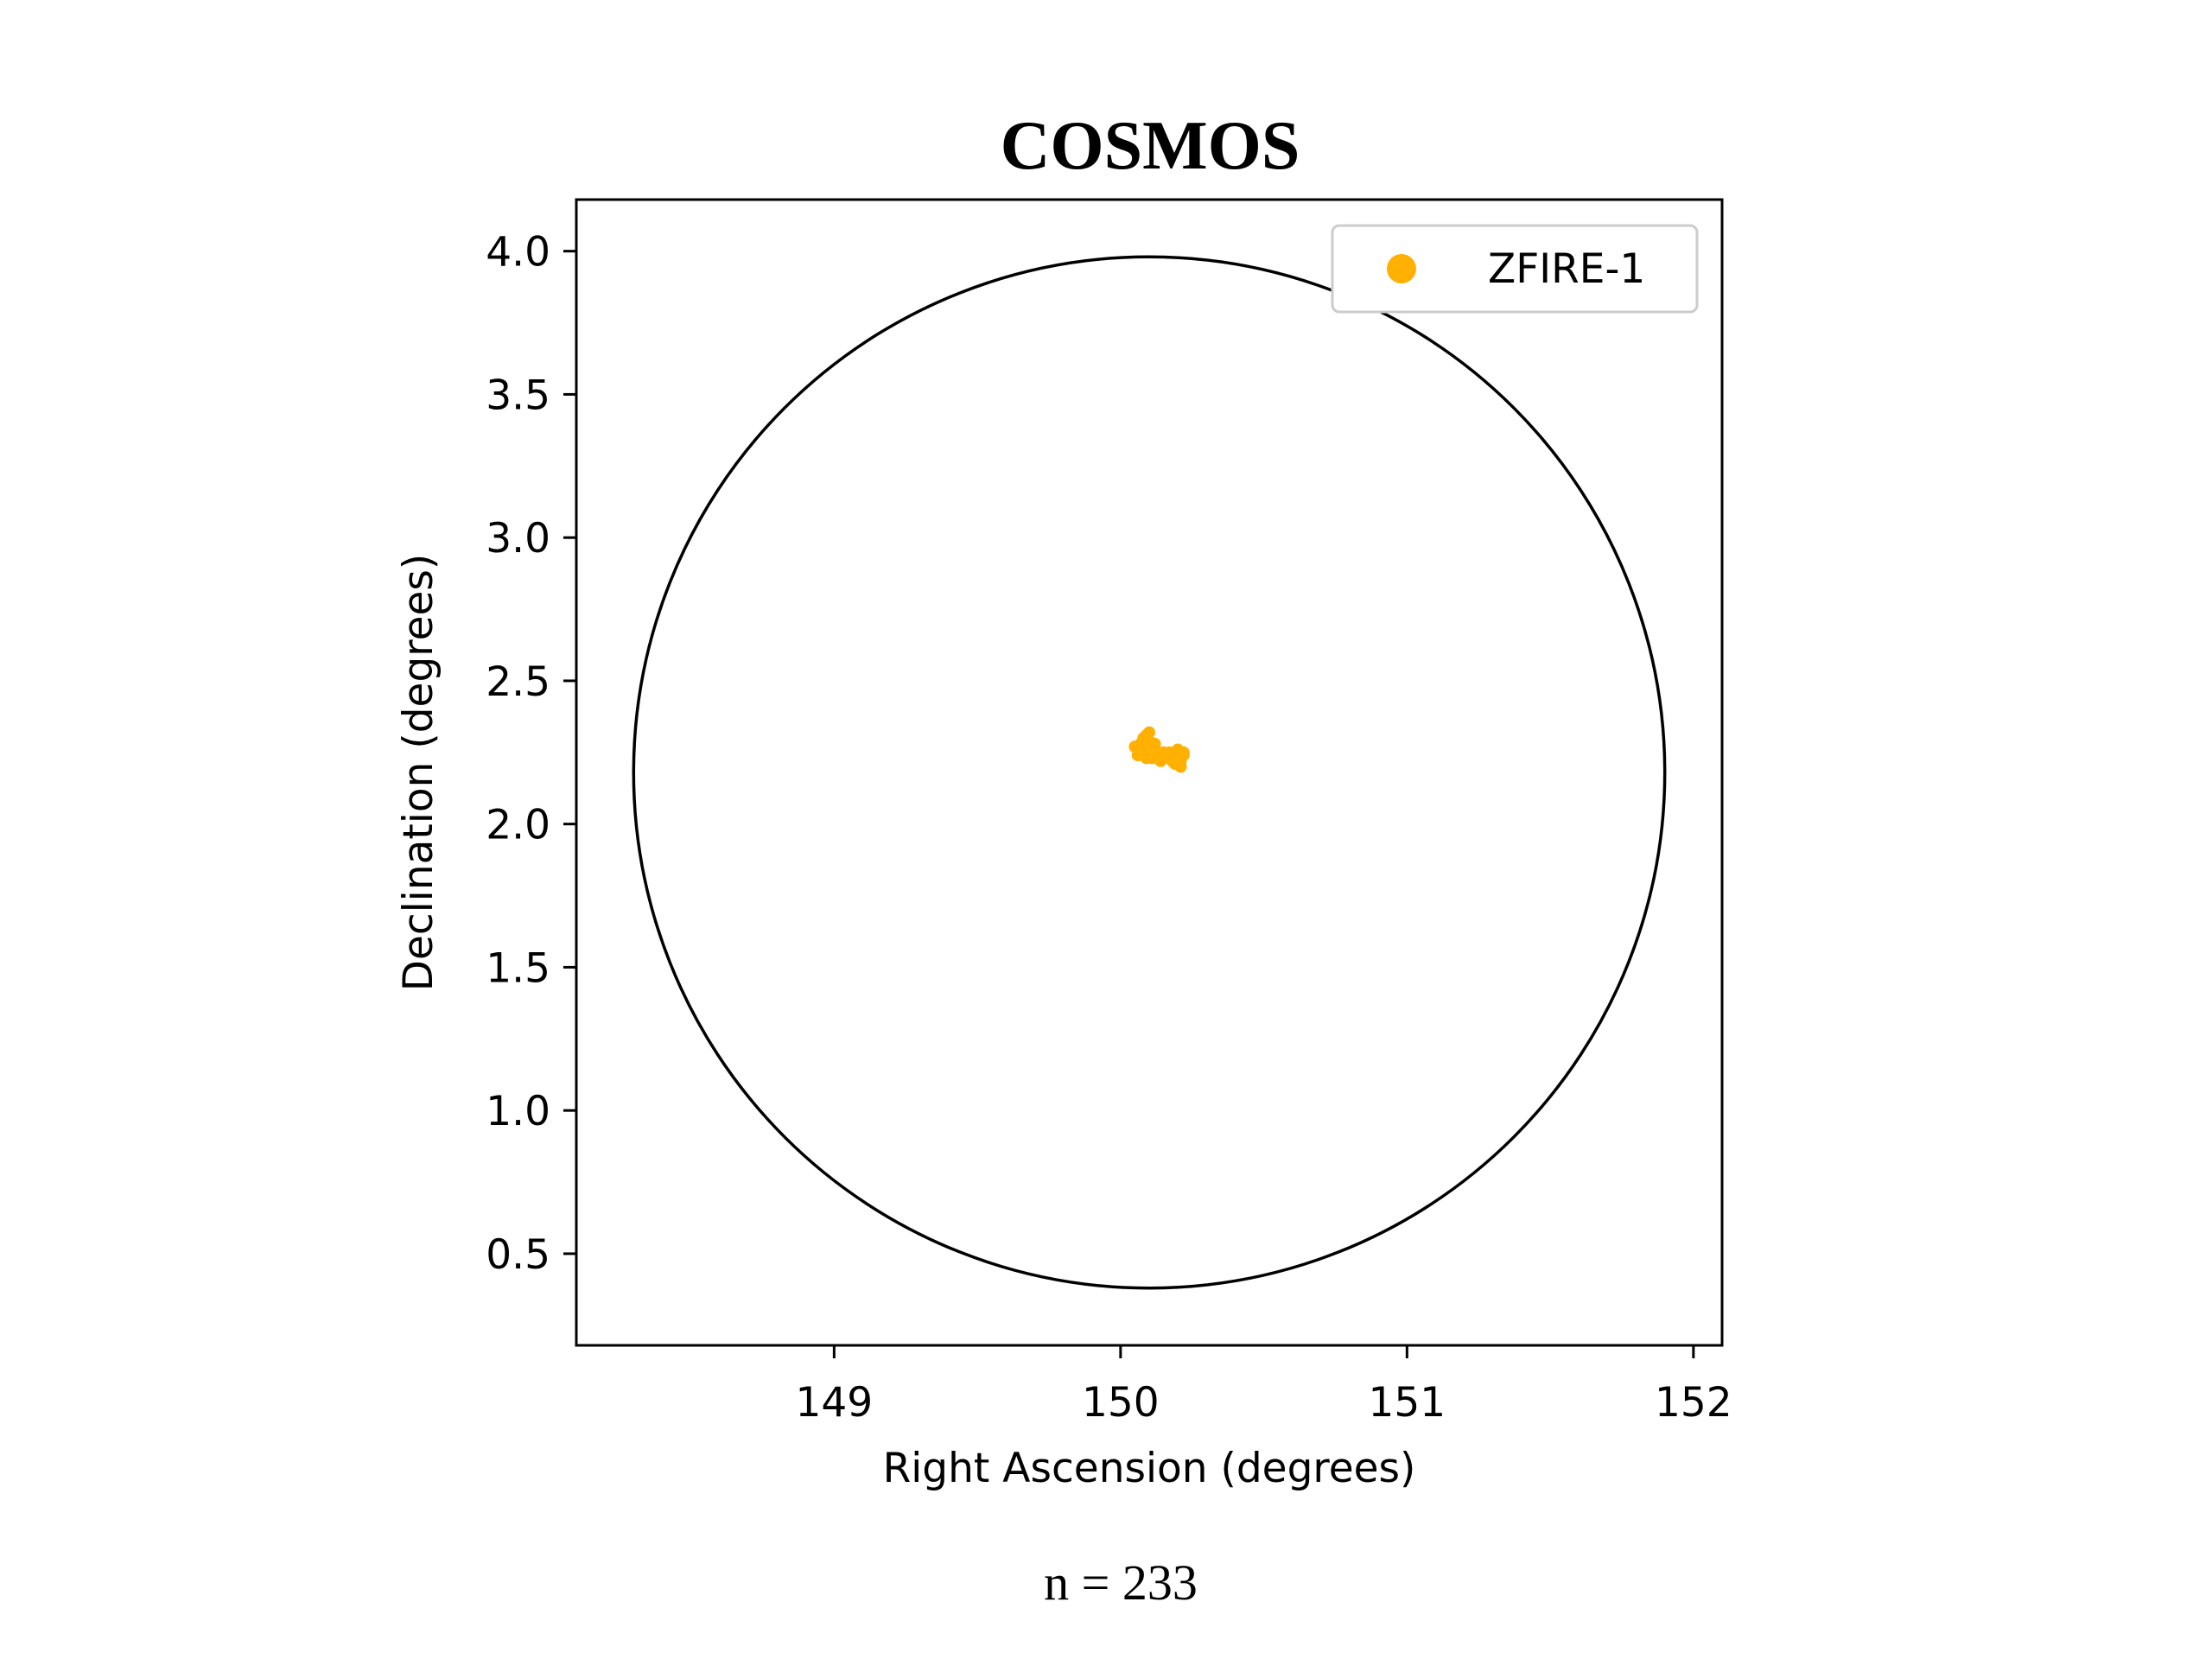 The width and height of the screenshot is (2212, 1659). Describe the element at coordinates (518, 1111) in the screenshot. I see `y-tick-label: 1.0` at that location.